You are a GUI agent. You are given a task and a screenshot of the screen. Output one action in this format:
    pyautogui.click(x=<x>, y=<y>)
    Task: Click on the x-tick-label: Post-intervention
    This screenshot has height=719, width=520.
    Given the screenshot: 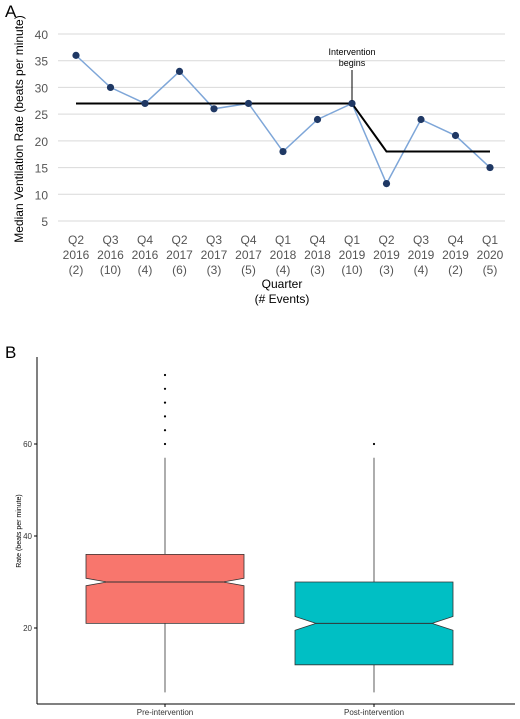 What is the action you would take?
    pyautogui.click(x=374, y=712)
    